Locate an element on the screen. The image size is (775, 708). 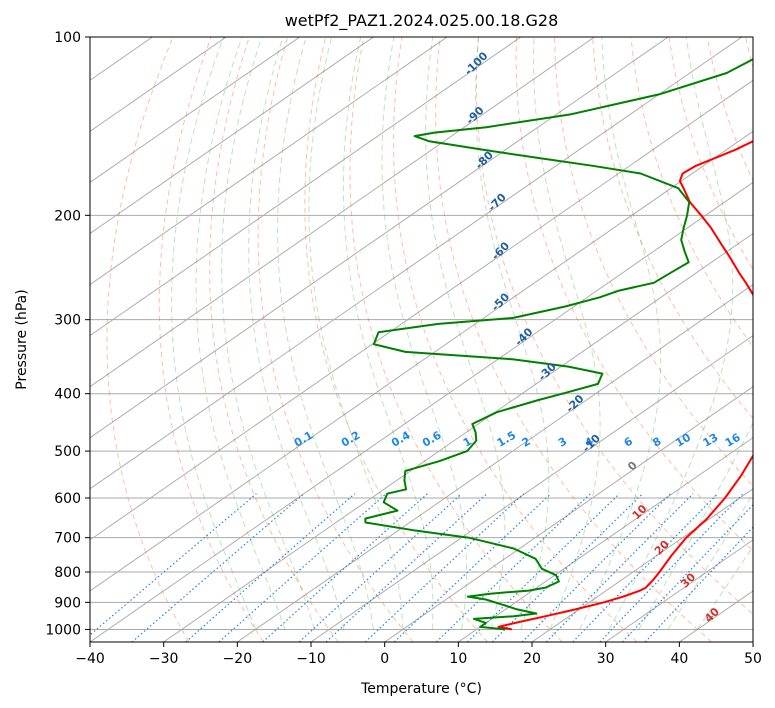
x-tick-label: 40 is located at coordinates (679, 659).